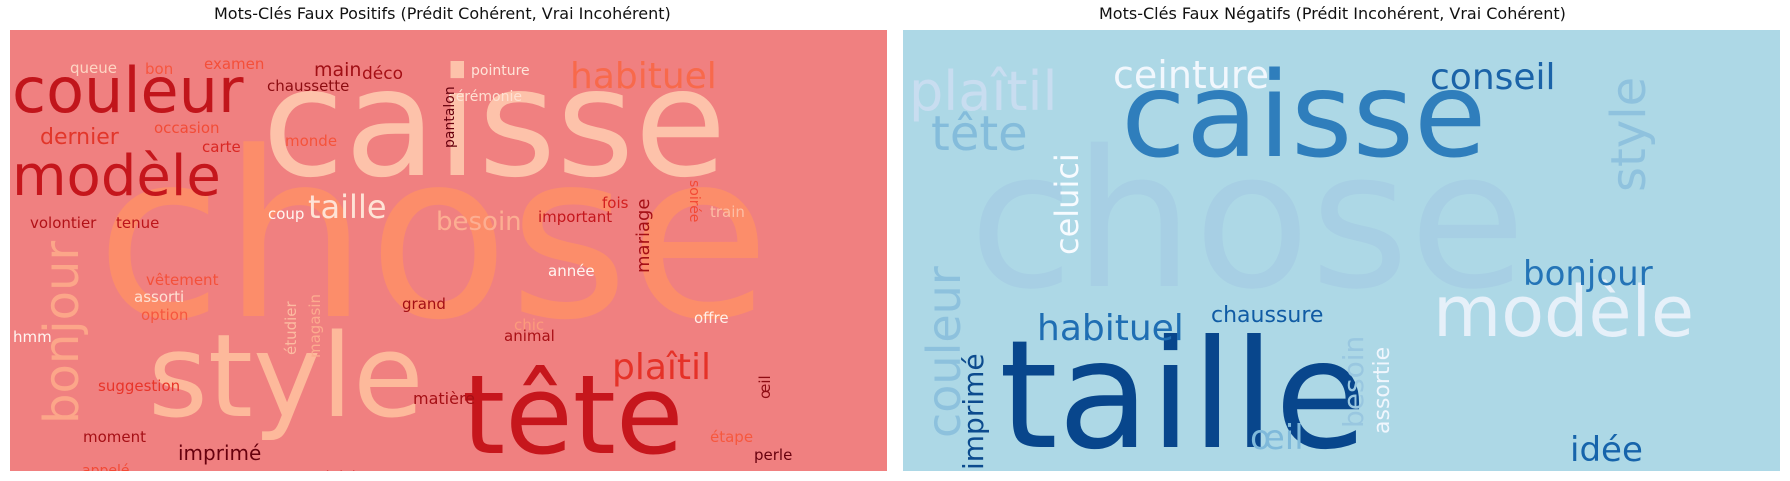  What do you see at coordinates (139, 386) in the screenshot?
I see `false-positive-word-suggestion: suggestion` at bounding box center [139, 386].